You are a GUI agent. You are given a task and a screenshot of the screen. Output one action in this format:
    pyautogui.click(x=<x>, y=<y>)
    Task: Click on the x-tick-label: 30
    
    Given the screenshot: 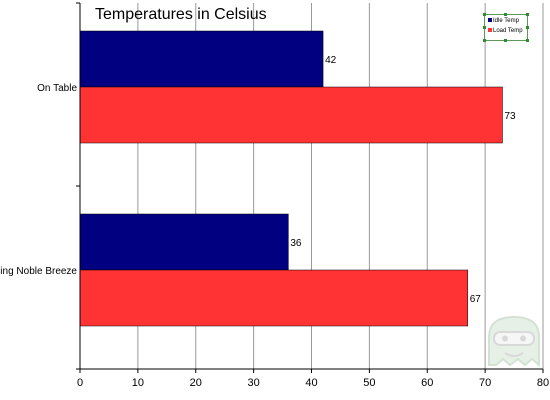 What is the action you would take?
    pyautogui.click(x=254, y=383)
    